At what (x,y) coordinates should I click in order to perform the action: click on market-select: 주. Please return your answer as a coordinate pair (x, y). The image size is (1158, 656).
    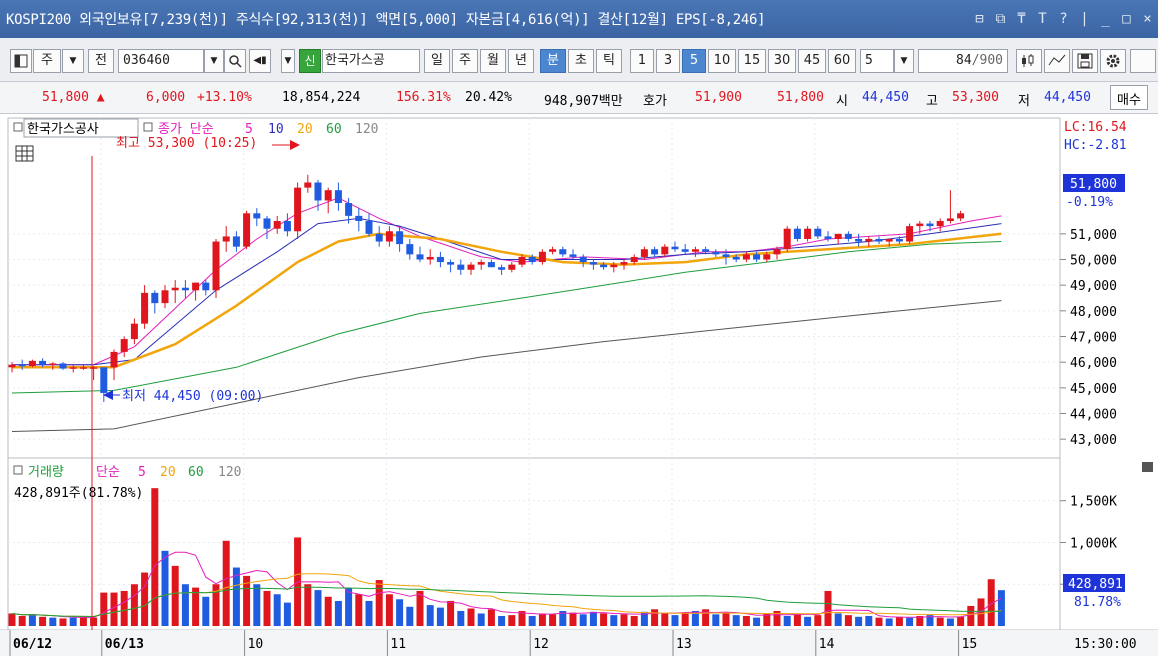
    Looking at the image, I should click on (47, 61).